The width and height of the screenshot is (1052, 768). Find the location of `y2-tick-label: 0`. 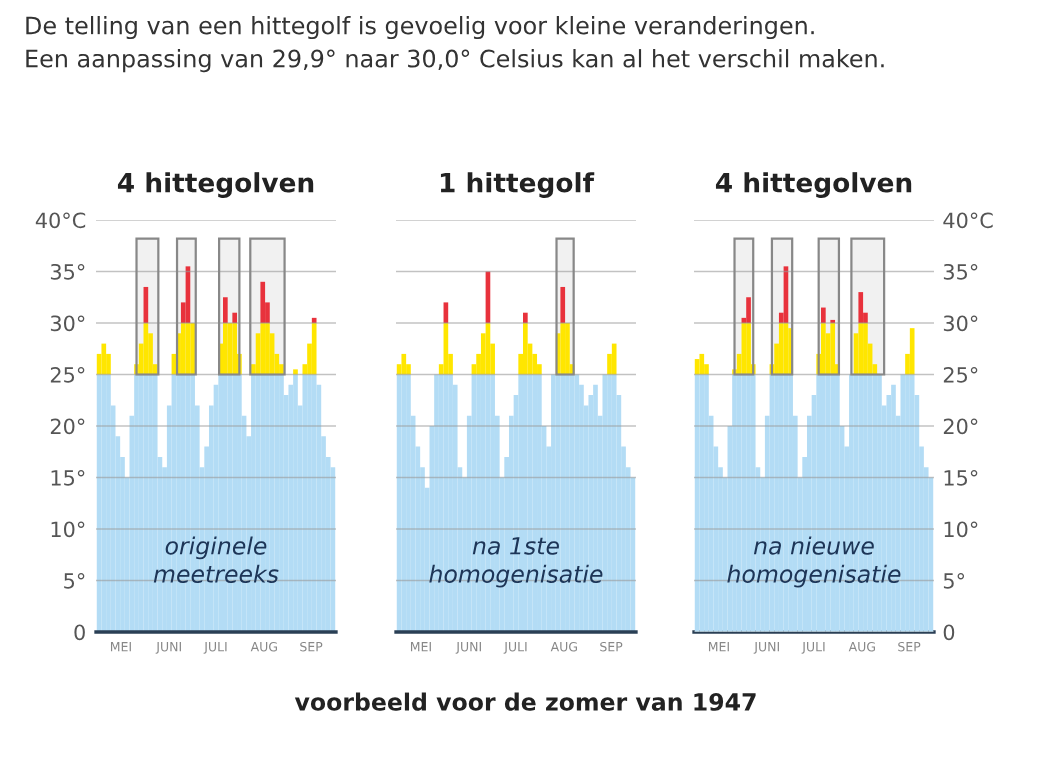

y2-tick-label: 0 is located at coordinates (949, 632).